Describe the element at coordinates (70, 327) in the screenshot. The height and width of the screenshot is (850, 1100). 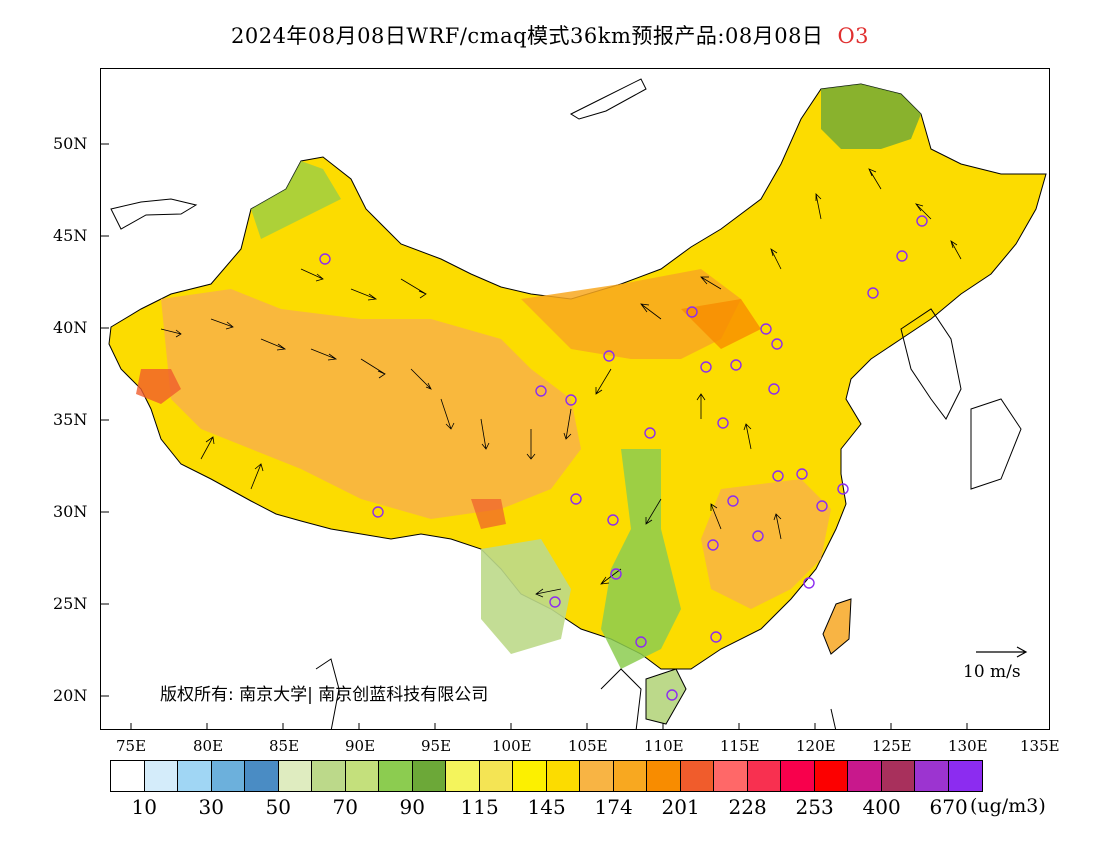
I see `lat-label-40n: 40N` at that location.